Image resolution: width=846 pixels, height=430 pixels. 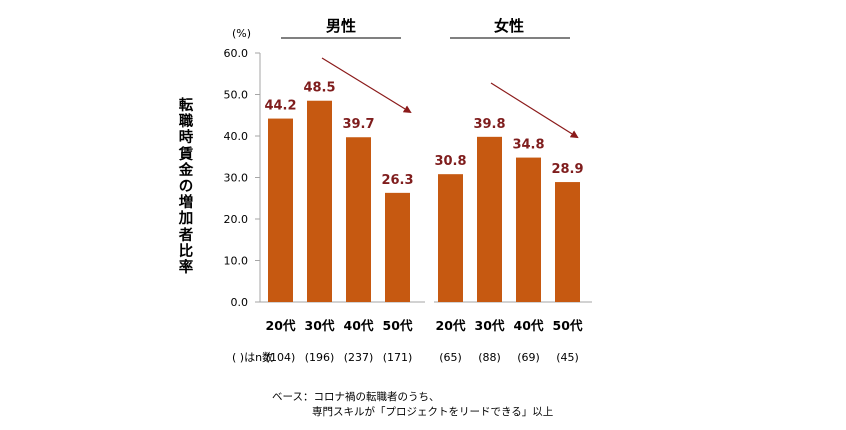 What do you see at coordinates (236, 219) in the screenshot?
I see `y-tick-label: 20.0` at bounding box center [236, 219].